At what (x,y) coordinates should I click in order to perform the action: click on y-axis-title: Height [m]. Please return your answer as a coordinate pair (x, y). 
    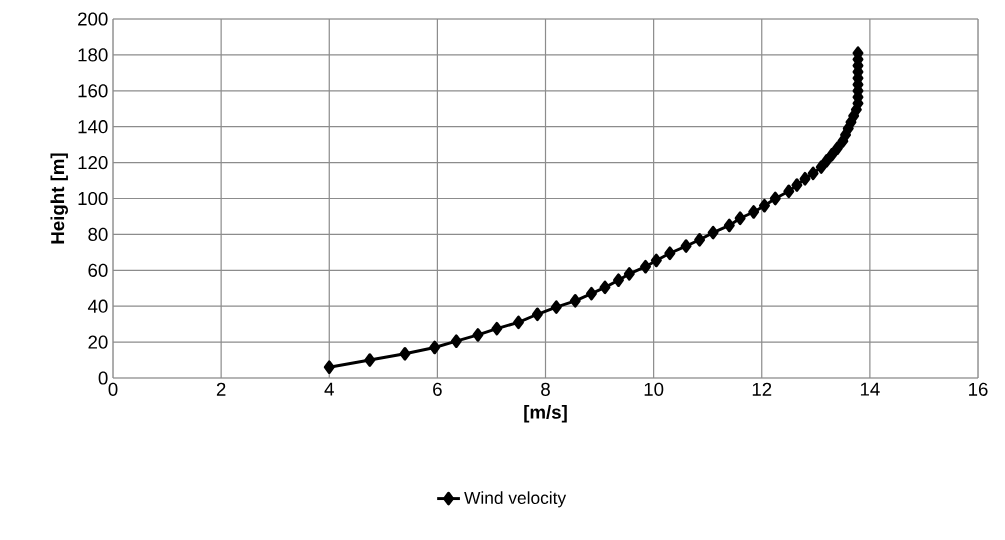
    Looking at the image, I should click on (59, 198).